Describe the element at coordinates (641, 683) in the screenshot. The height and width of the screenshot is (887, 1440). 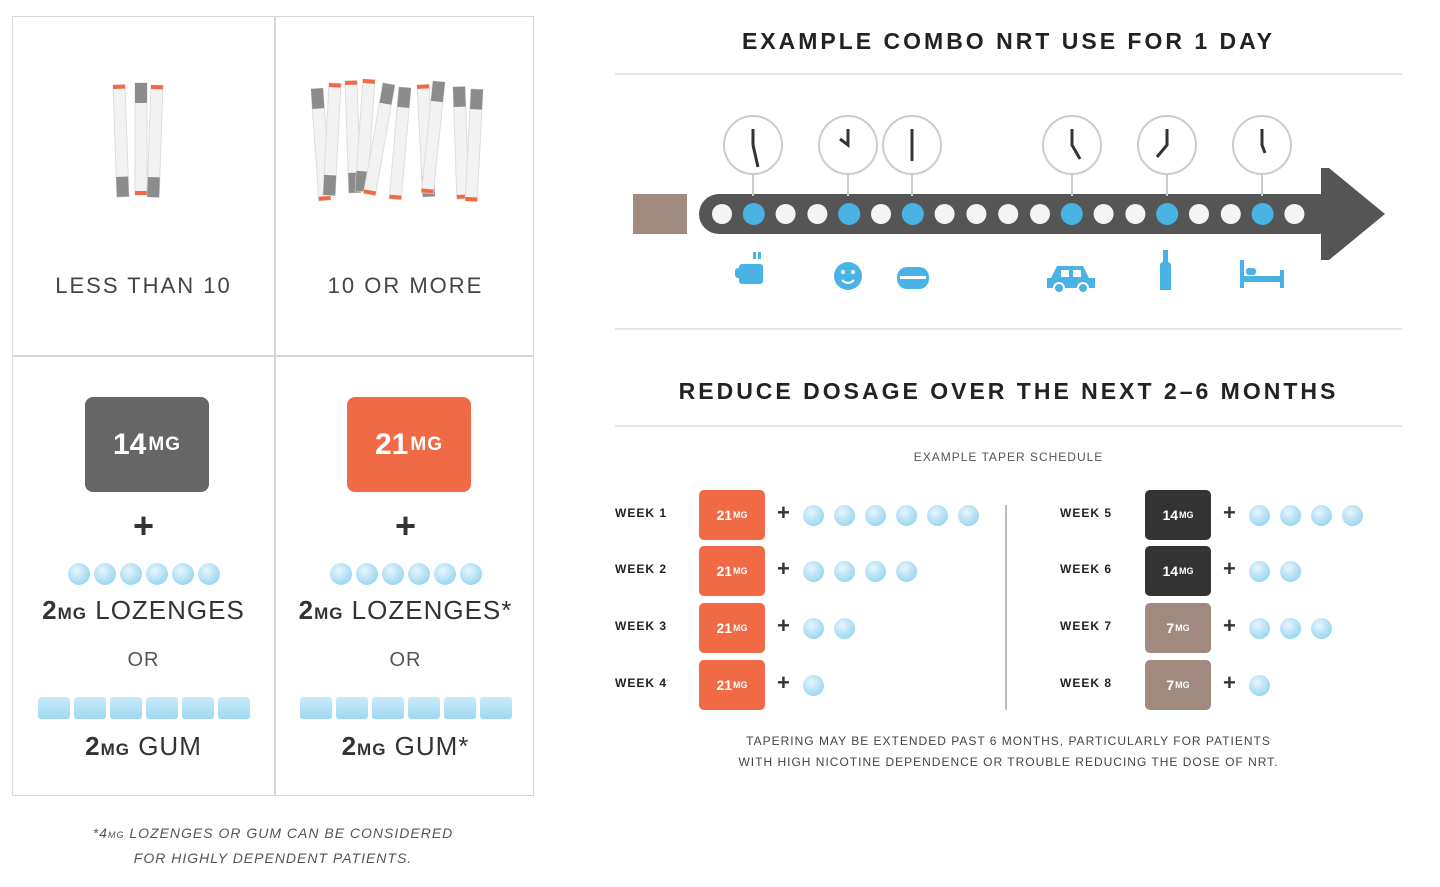
I see `week-label: WEEK 4` at that location.